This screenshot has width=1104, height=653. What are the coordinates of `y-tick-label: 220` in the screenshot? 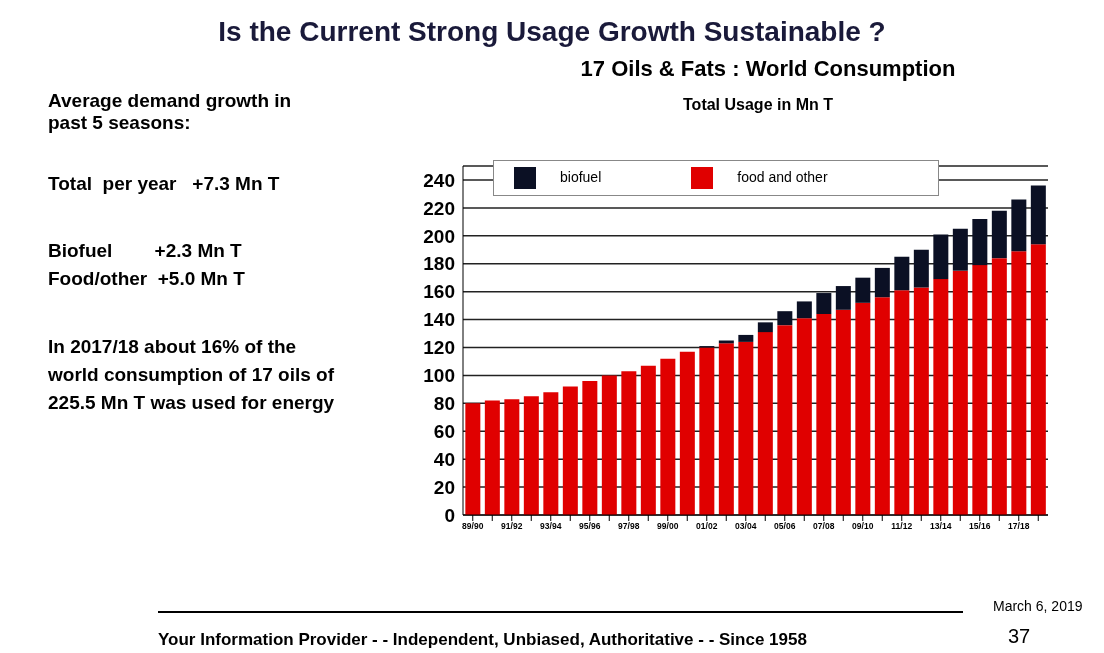 It's located at (439, 208).